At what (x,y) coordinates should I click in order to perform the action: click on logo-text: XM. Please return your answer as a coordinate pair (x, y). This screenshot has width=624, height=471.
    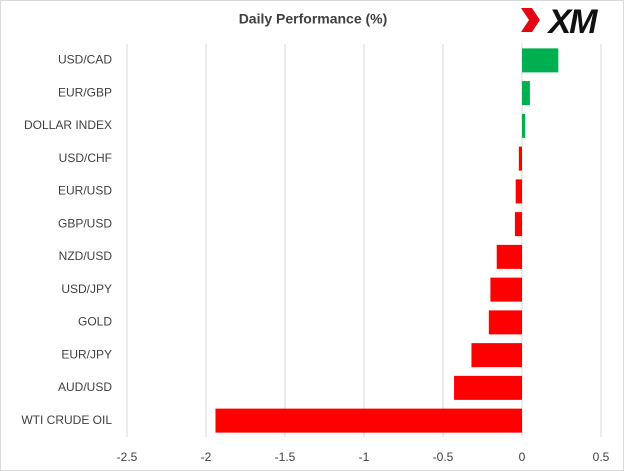
    Looking at the image, I should click on (573, 22).